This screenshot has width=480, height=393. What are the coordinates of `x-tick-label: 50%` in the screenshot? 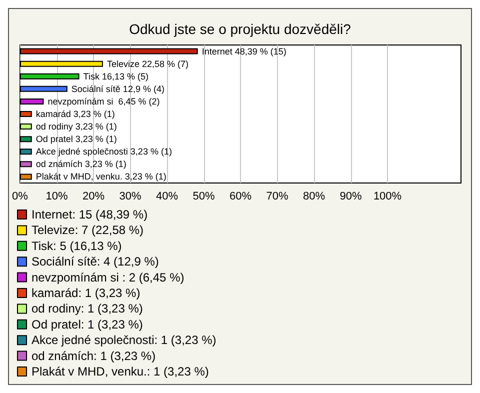 It's located at (203, 196).